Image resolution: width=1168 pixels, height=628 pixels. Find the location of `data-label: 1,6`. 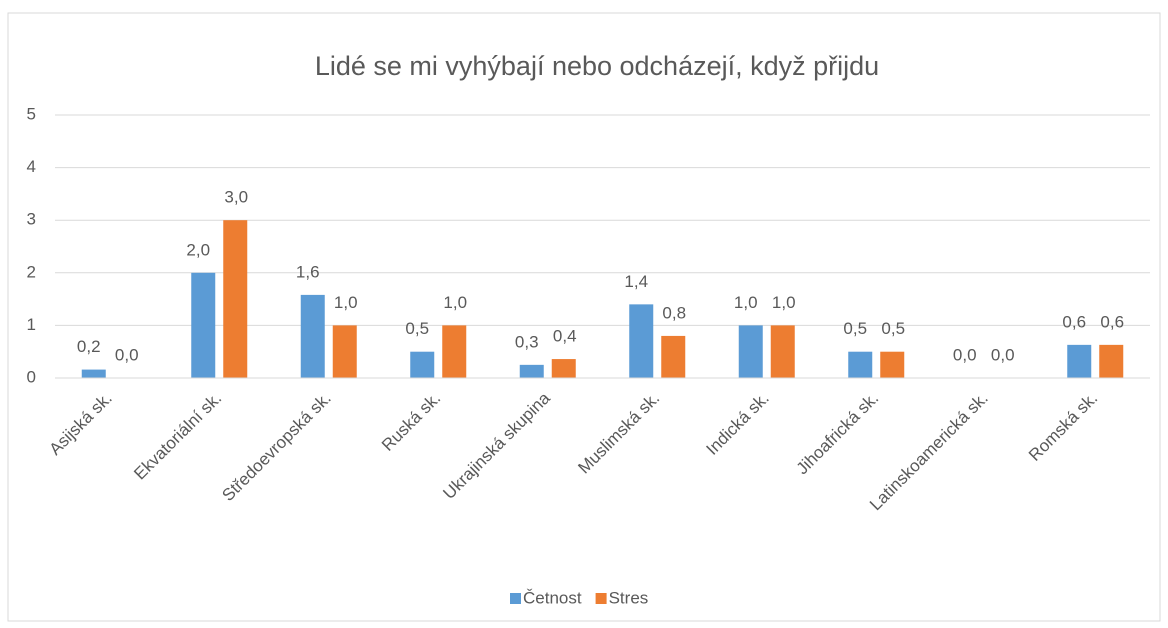

data-label: 1,6 is located at coordinates (308, 271).